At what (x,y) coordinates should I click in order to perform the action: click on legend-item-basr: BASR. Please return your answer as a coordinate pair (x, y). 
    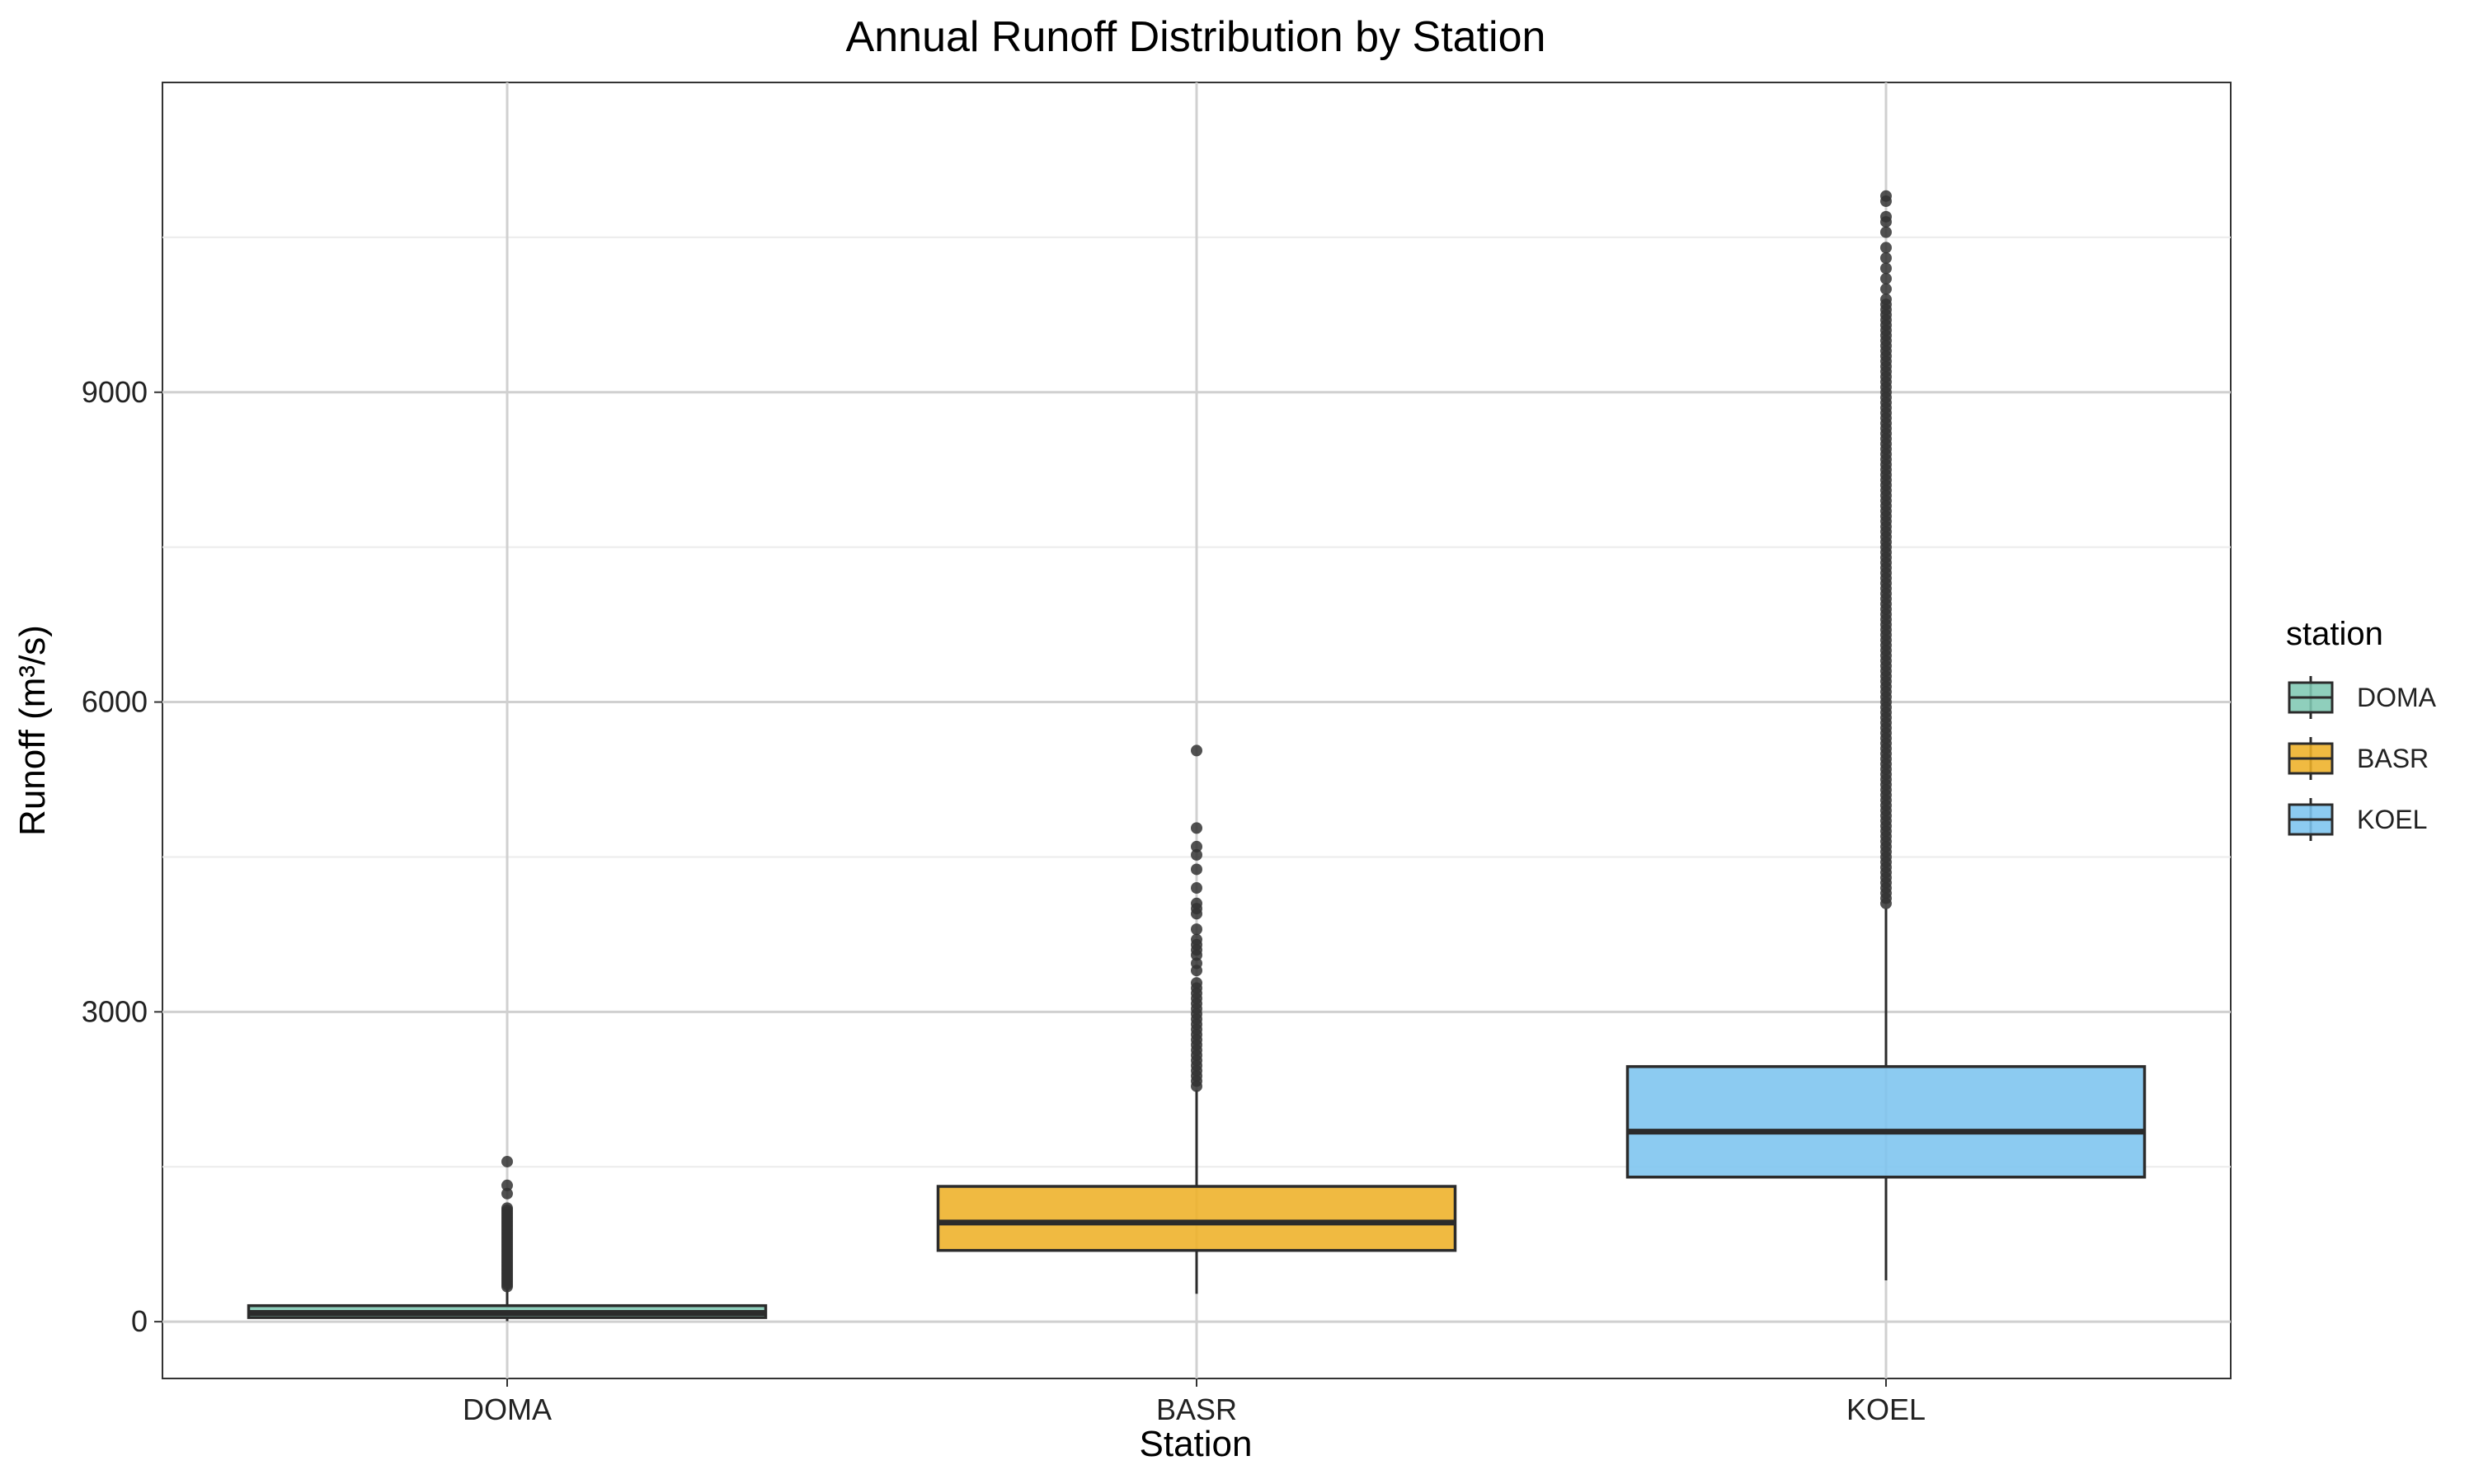
    Looking at the image, I should click on (2358, 758).